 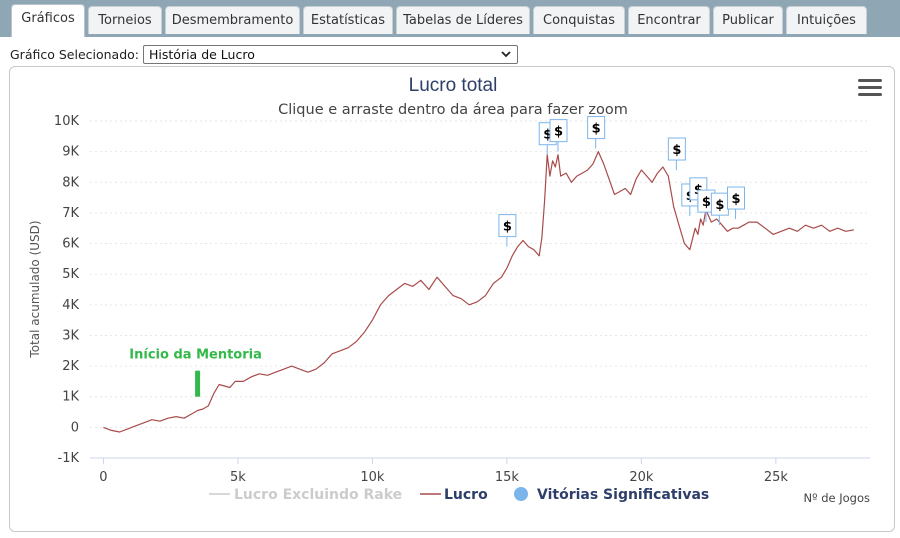 What do you see at coordinates (443, 471) in the screenshot?
I see `x-ticks: 0 5k 10k 15k 20k 25k` at bounding box center [443, 471].